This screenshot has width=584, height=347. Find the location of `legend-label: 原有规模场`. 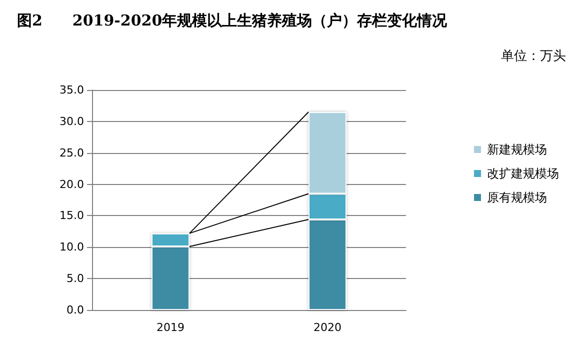

legend-label: 原有规模场 is located at coordinates (517, 197).